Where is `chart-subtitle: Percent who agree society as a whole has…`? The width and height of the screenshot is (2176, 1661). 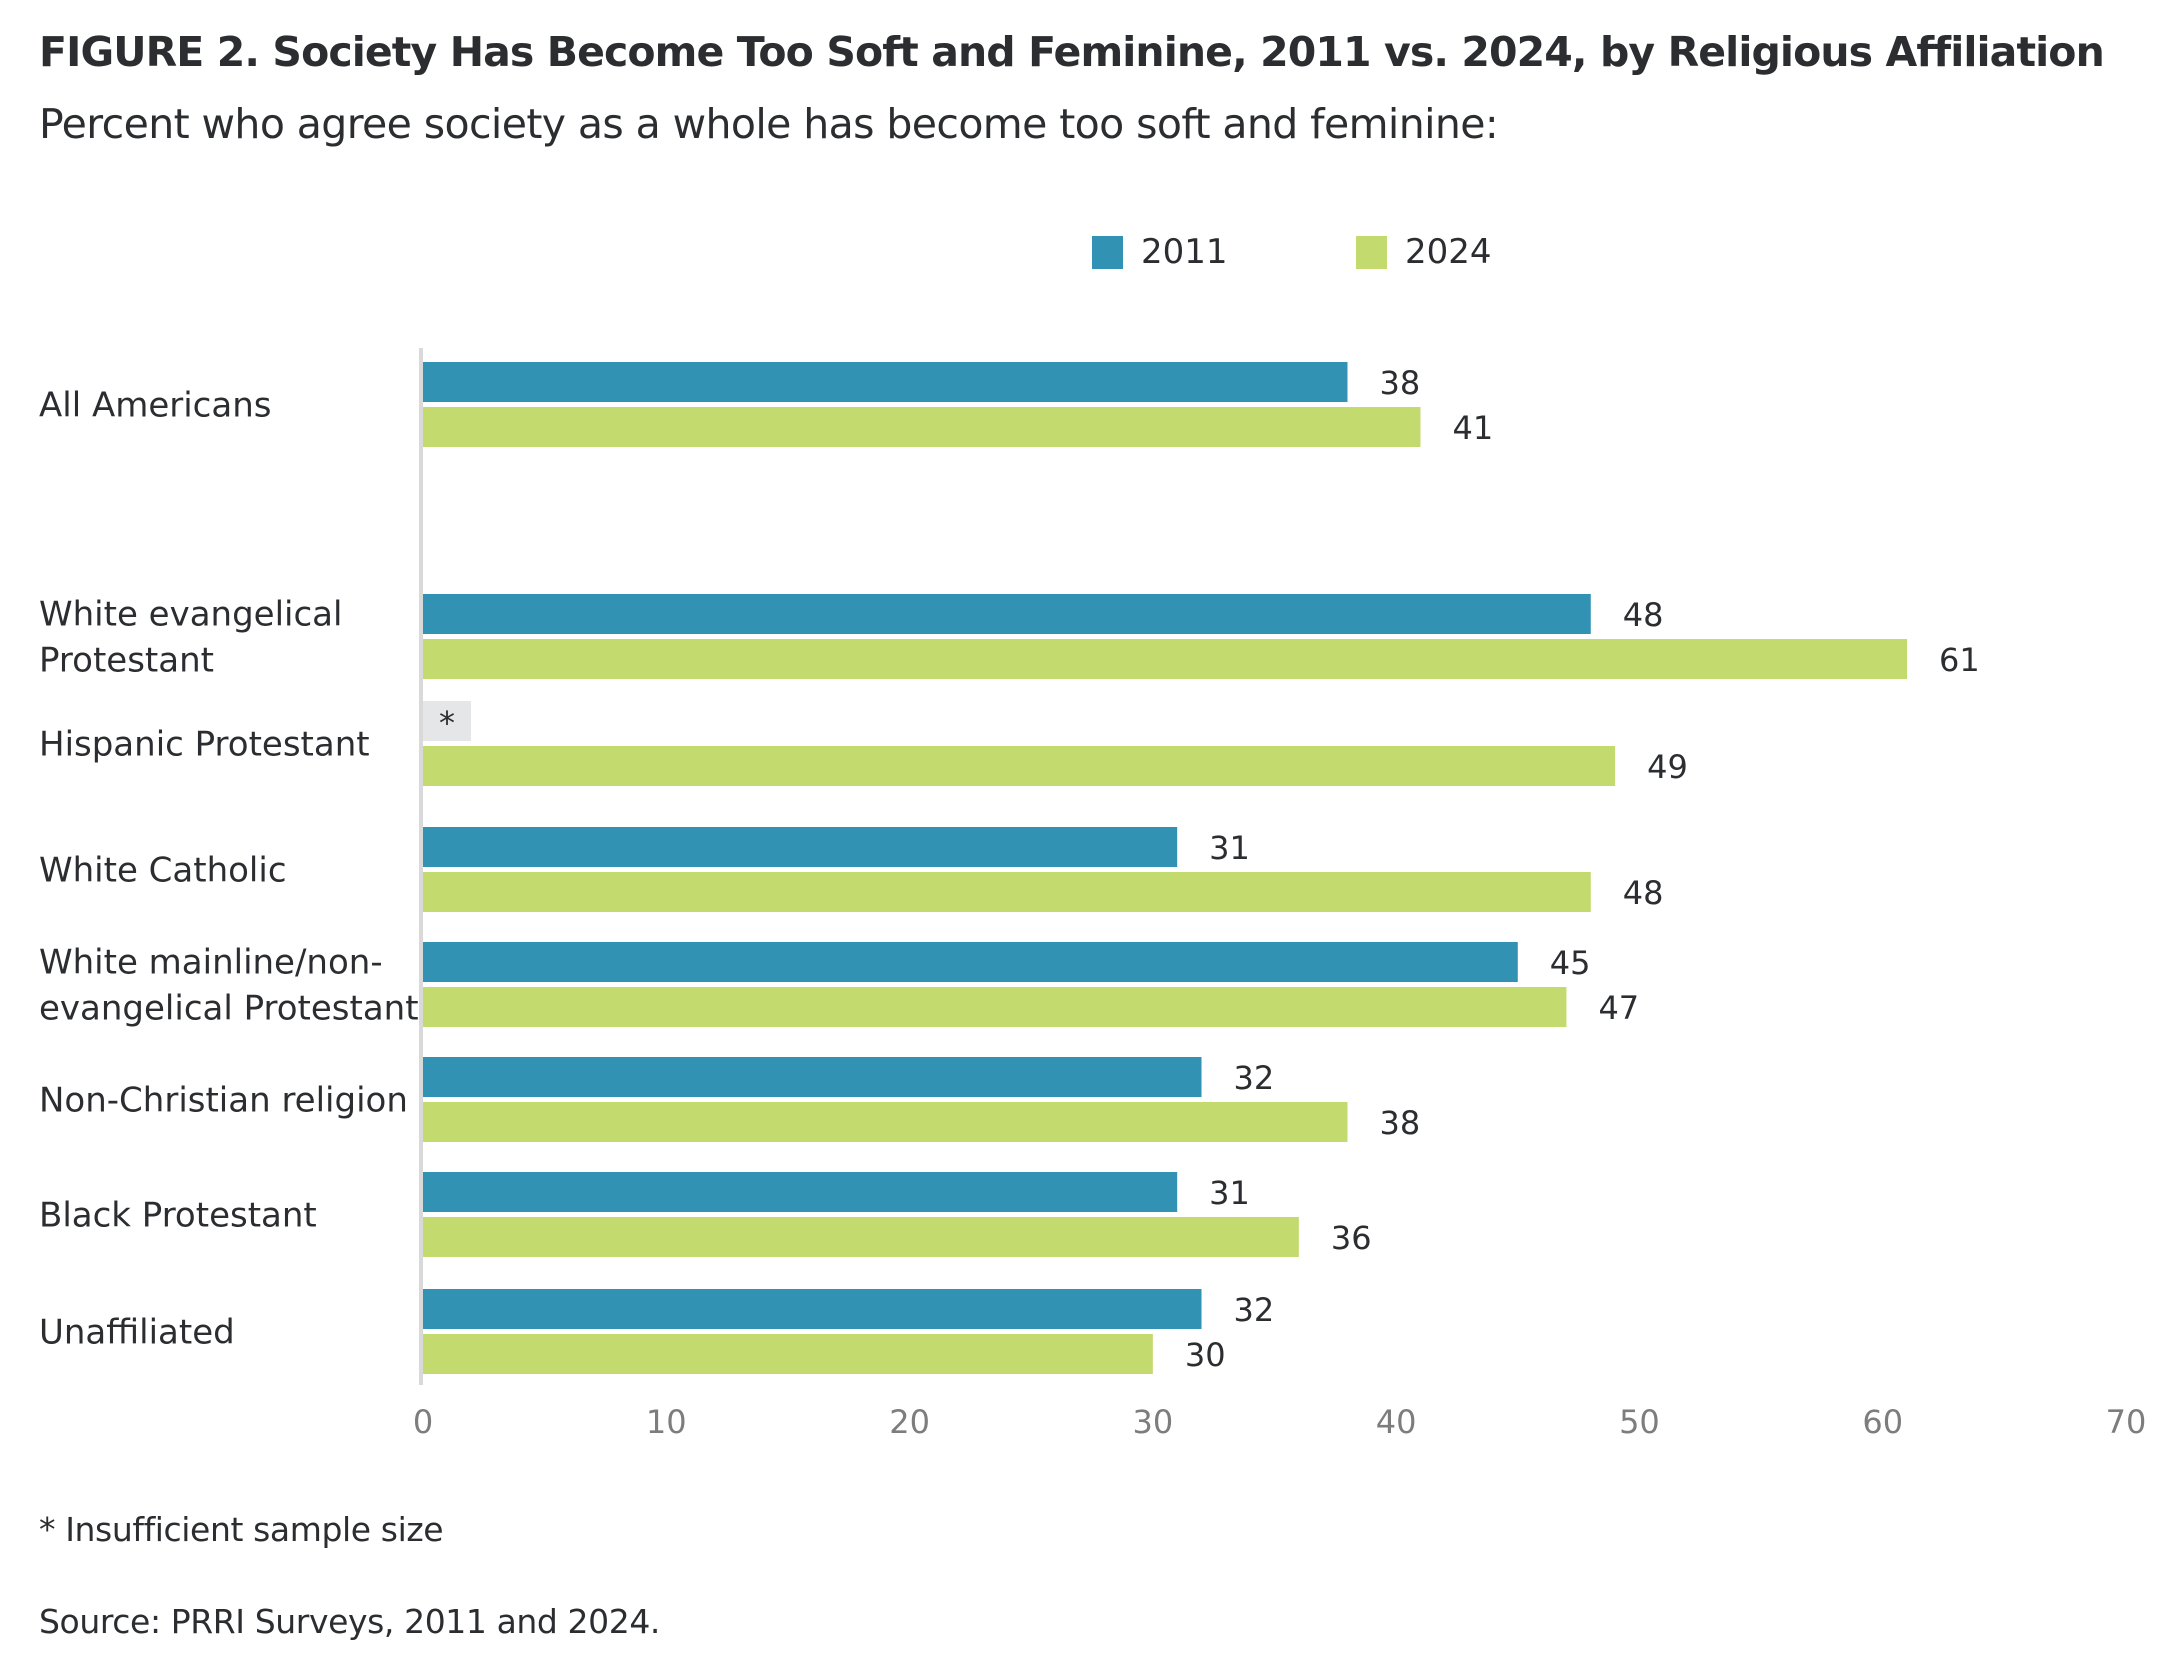 chart-subtitle: Percent who agree society as a whole has… is located at coordinates (769, 124).